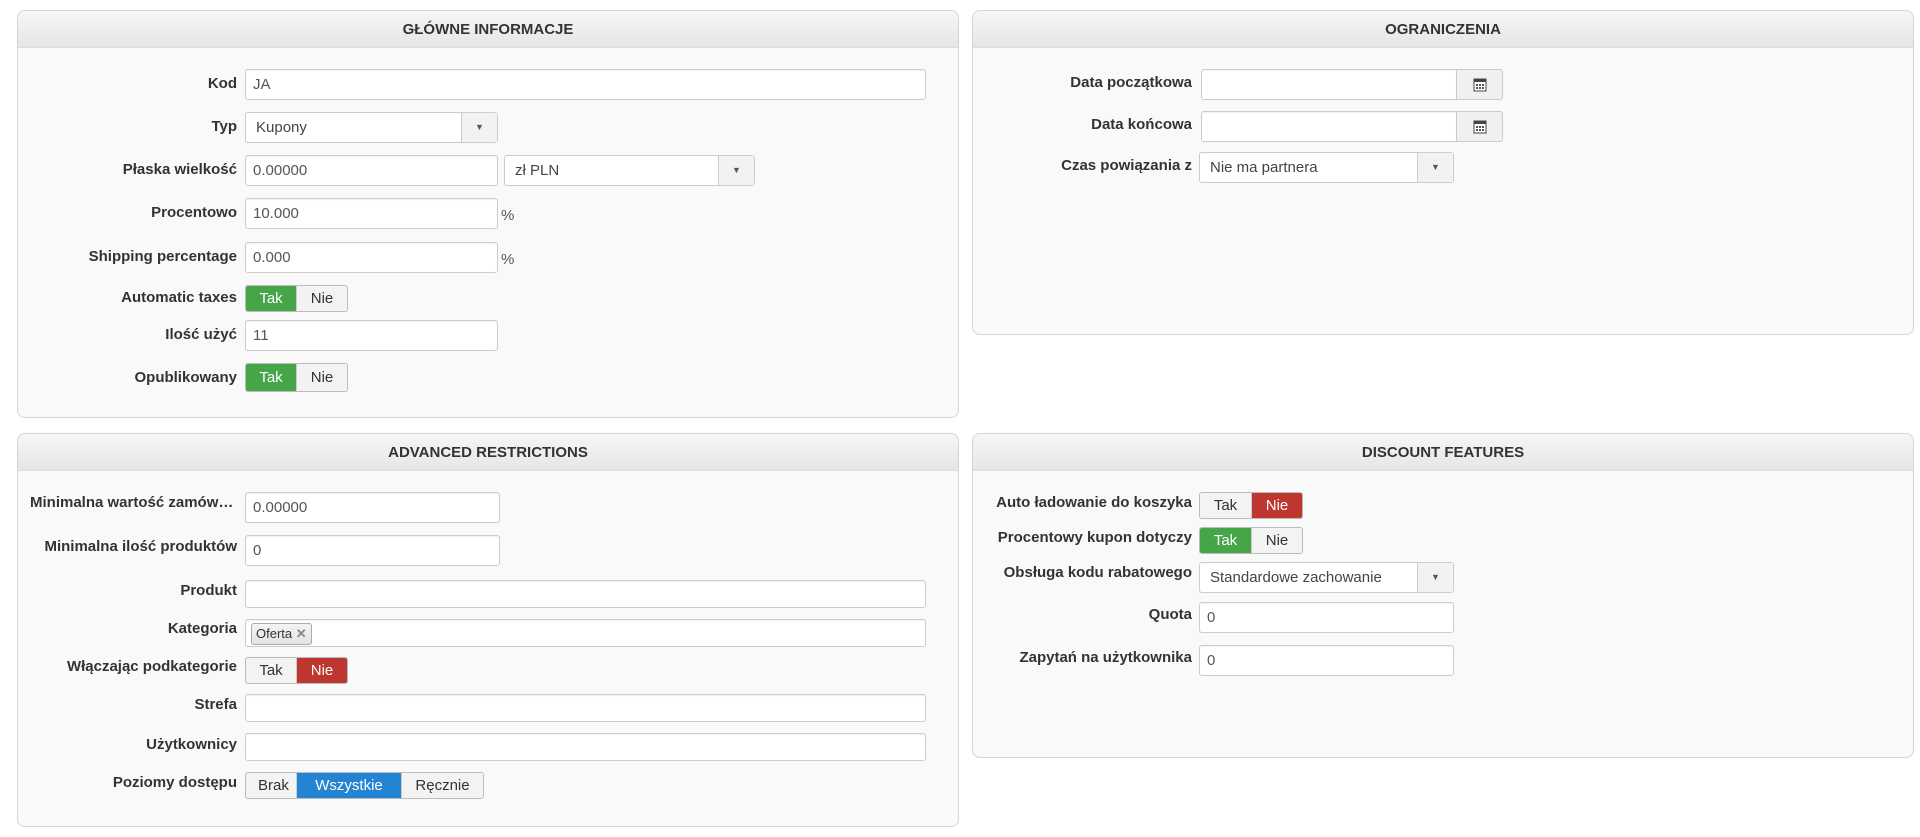  I want to click on partner-select: Nie ma partnera ▼, so click(1326, 167).